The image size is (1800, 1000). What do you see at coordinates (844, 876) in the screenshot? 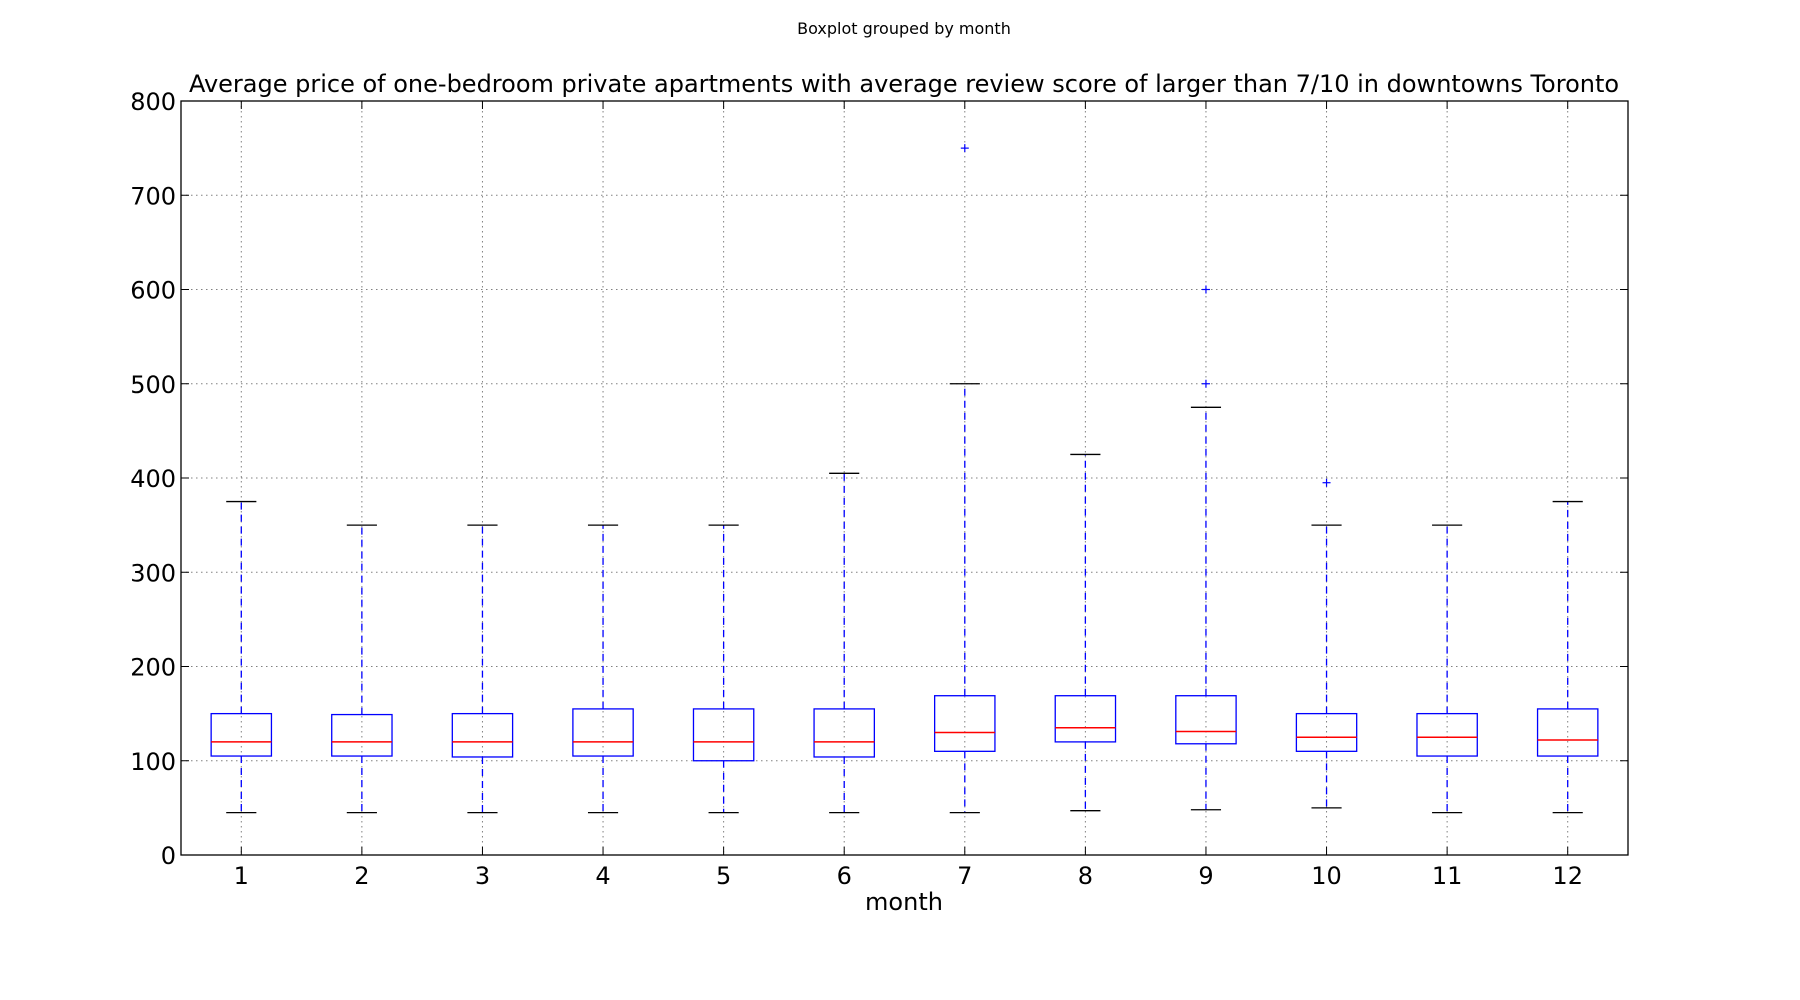
I see `x-tick-label: 6` at bounding box center [844, 876].